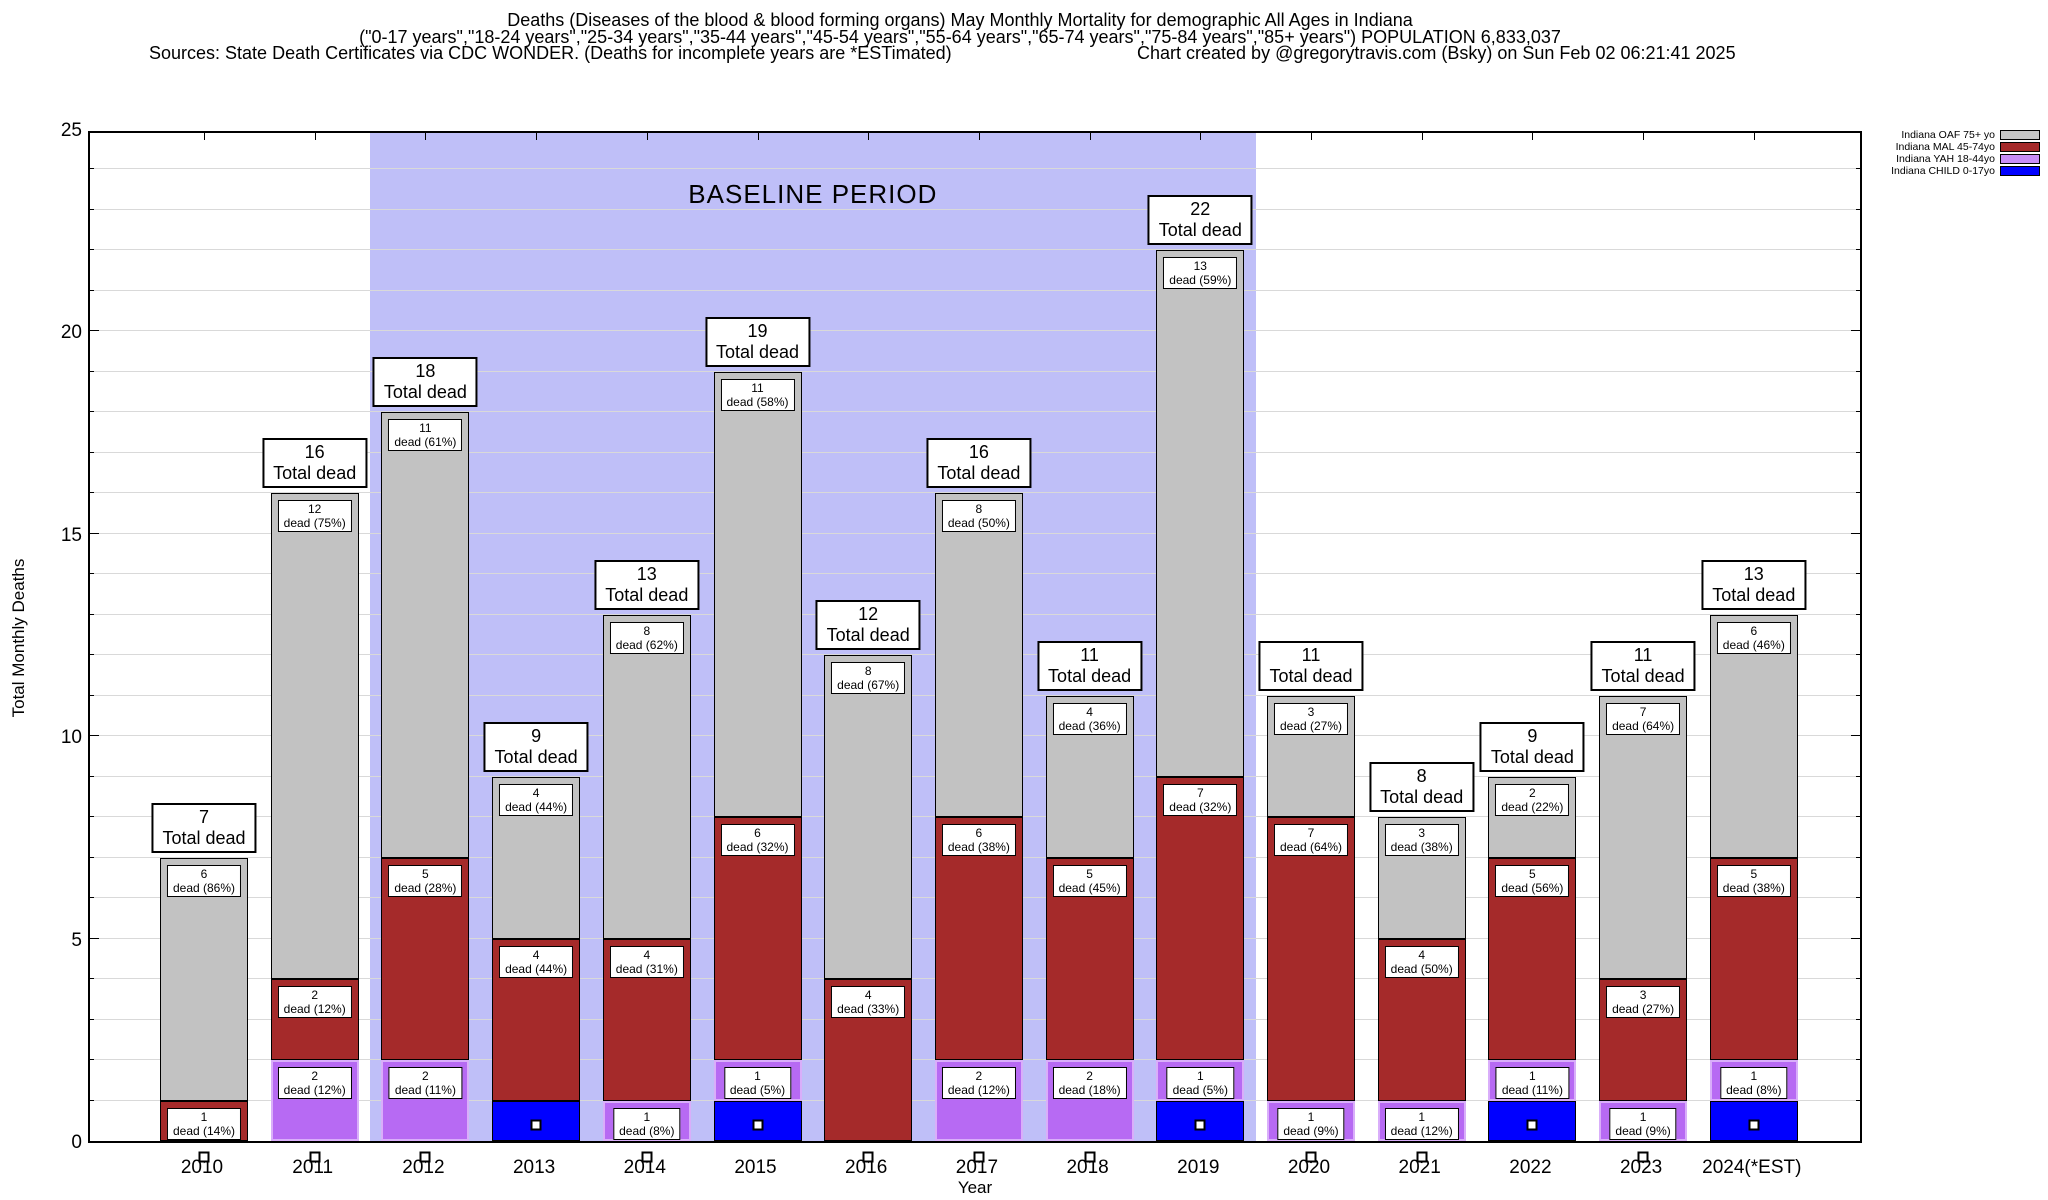  I want to click on segment-label-2019-MAL: 7 dead (32%), so click(1200, 799).